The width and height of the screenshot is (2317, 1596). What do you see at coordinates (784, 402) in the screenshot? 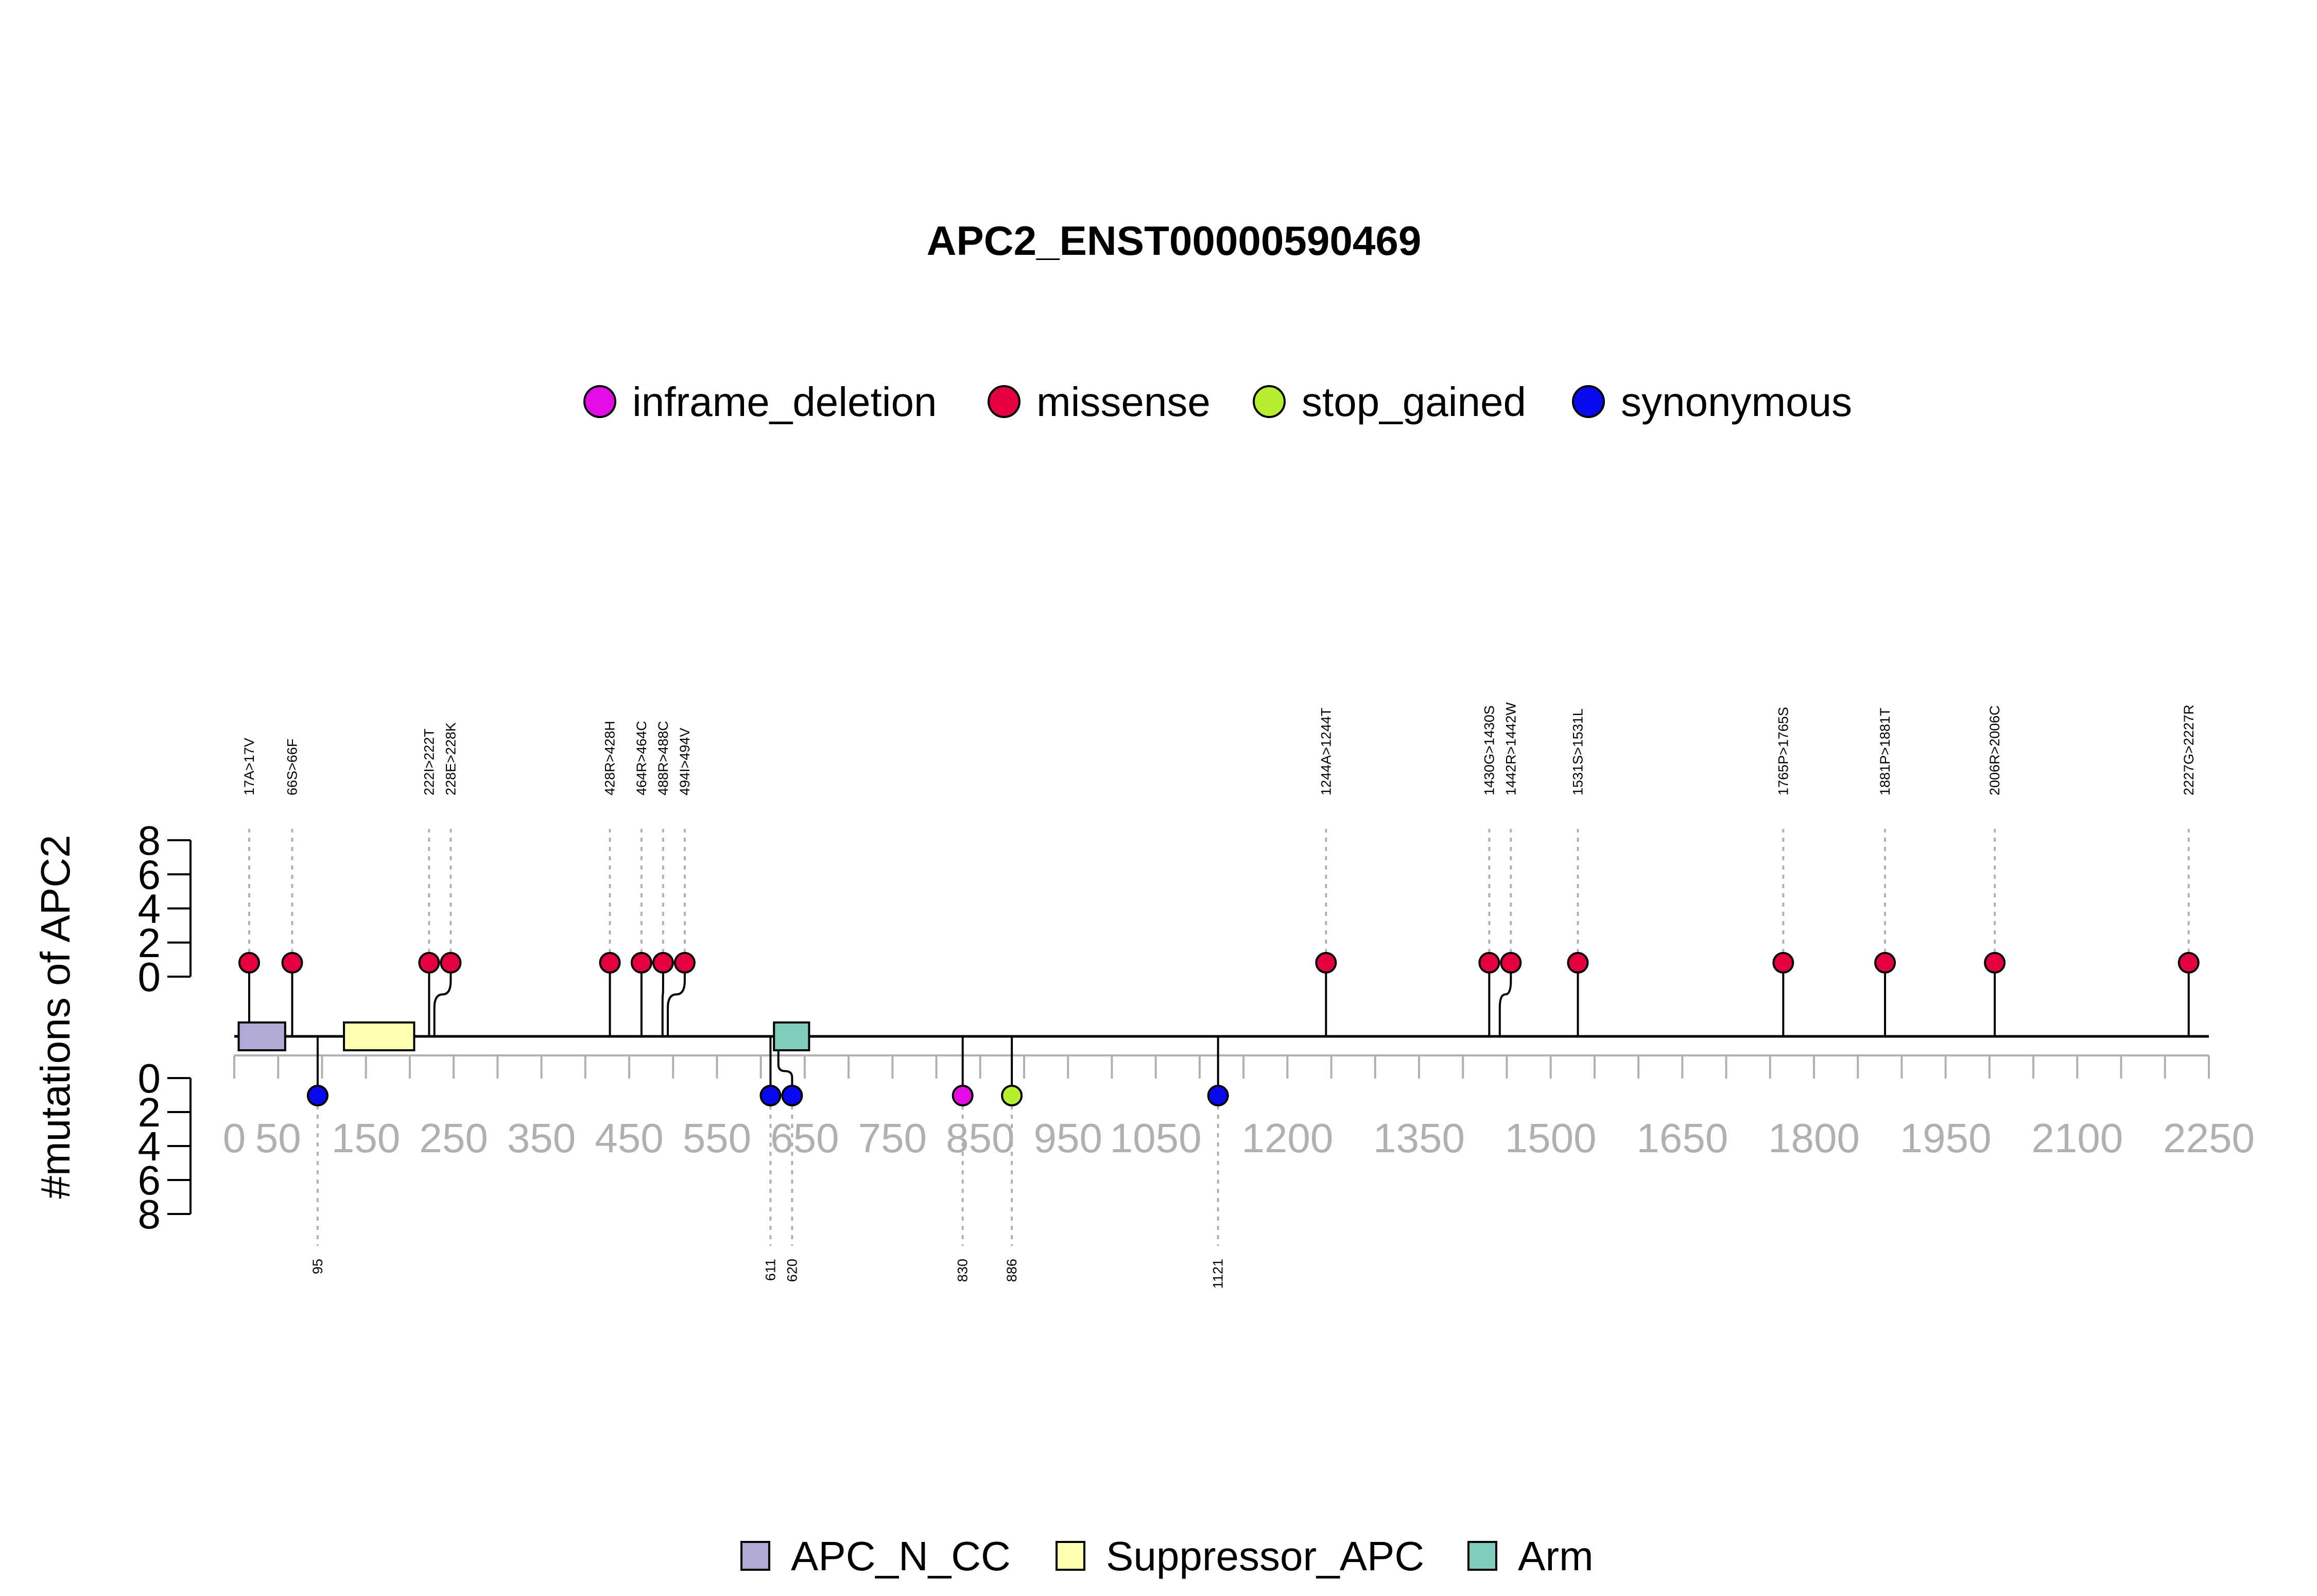
I see `legend-label-inframe_deletion: inframe_deletion` at bounding box center [784, 402].